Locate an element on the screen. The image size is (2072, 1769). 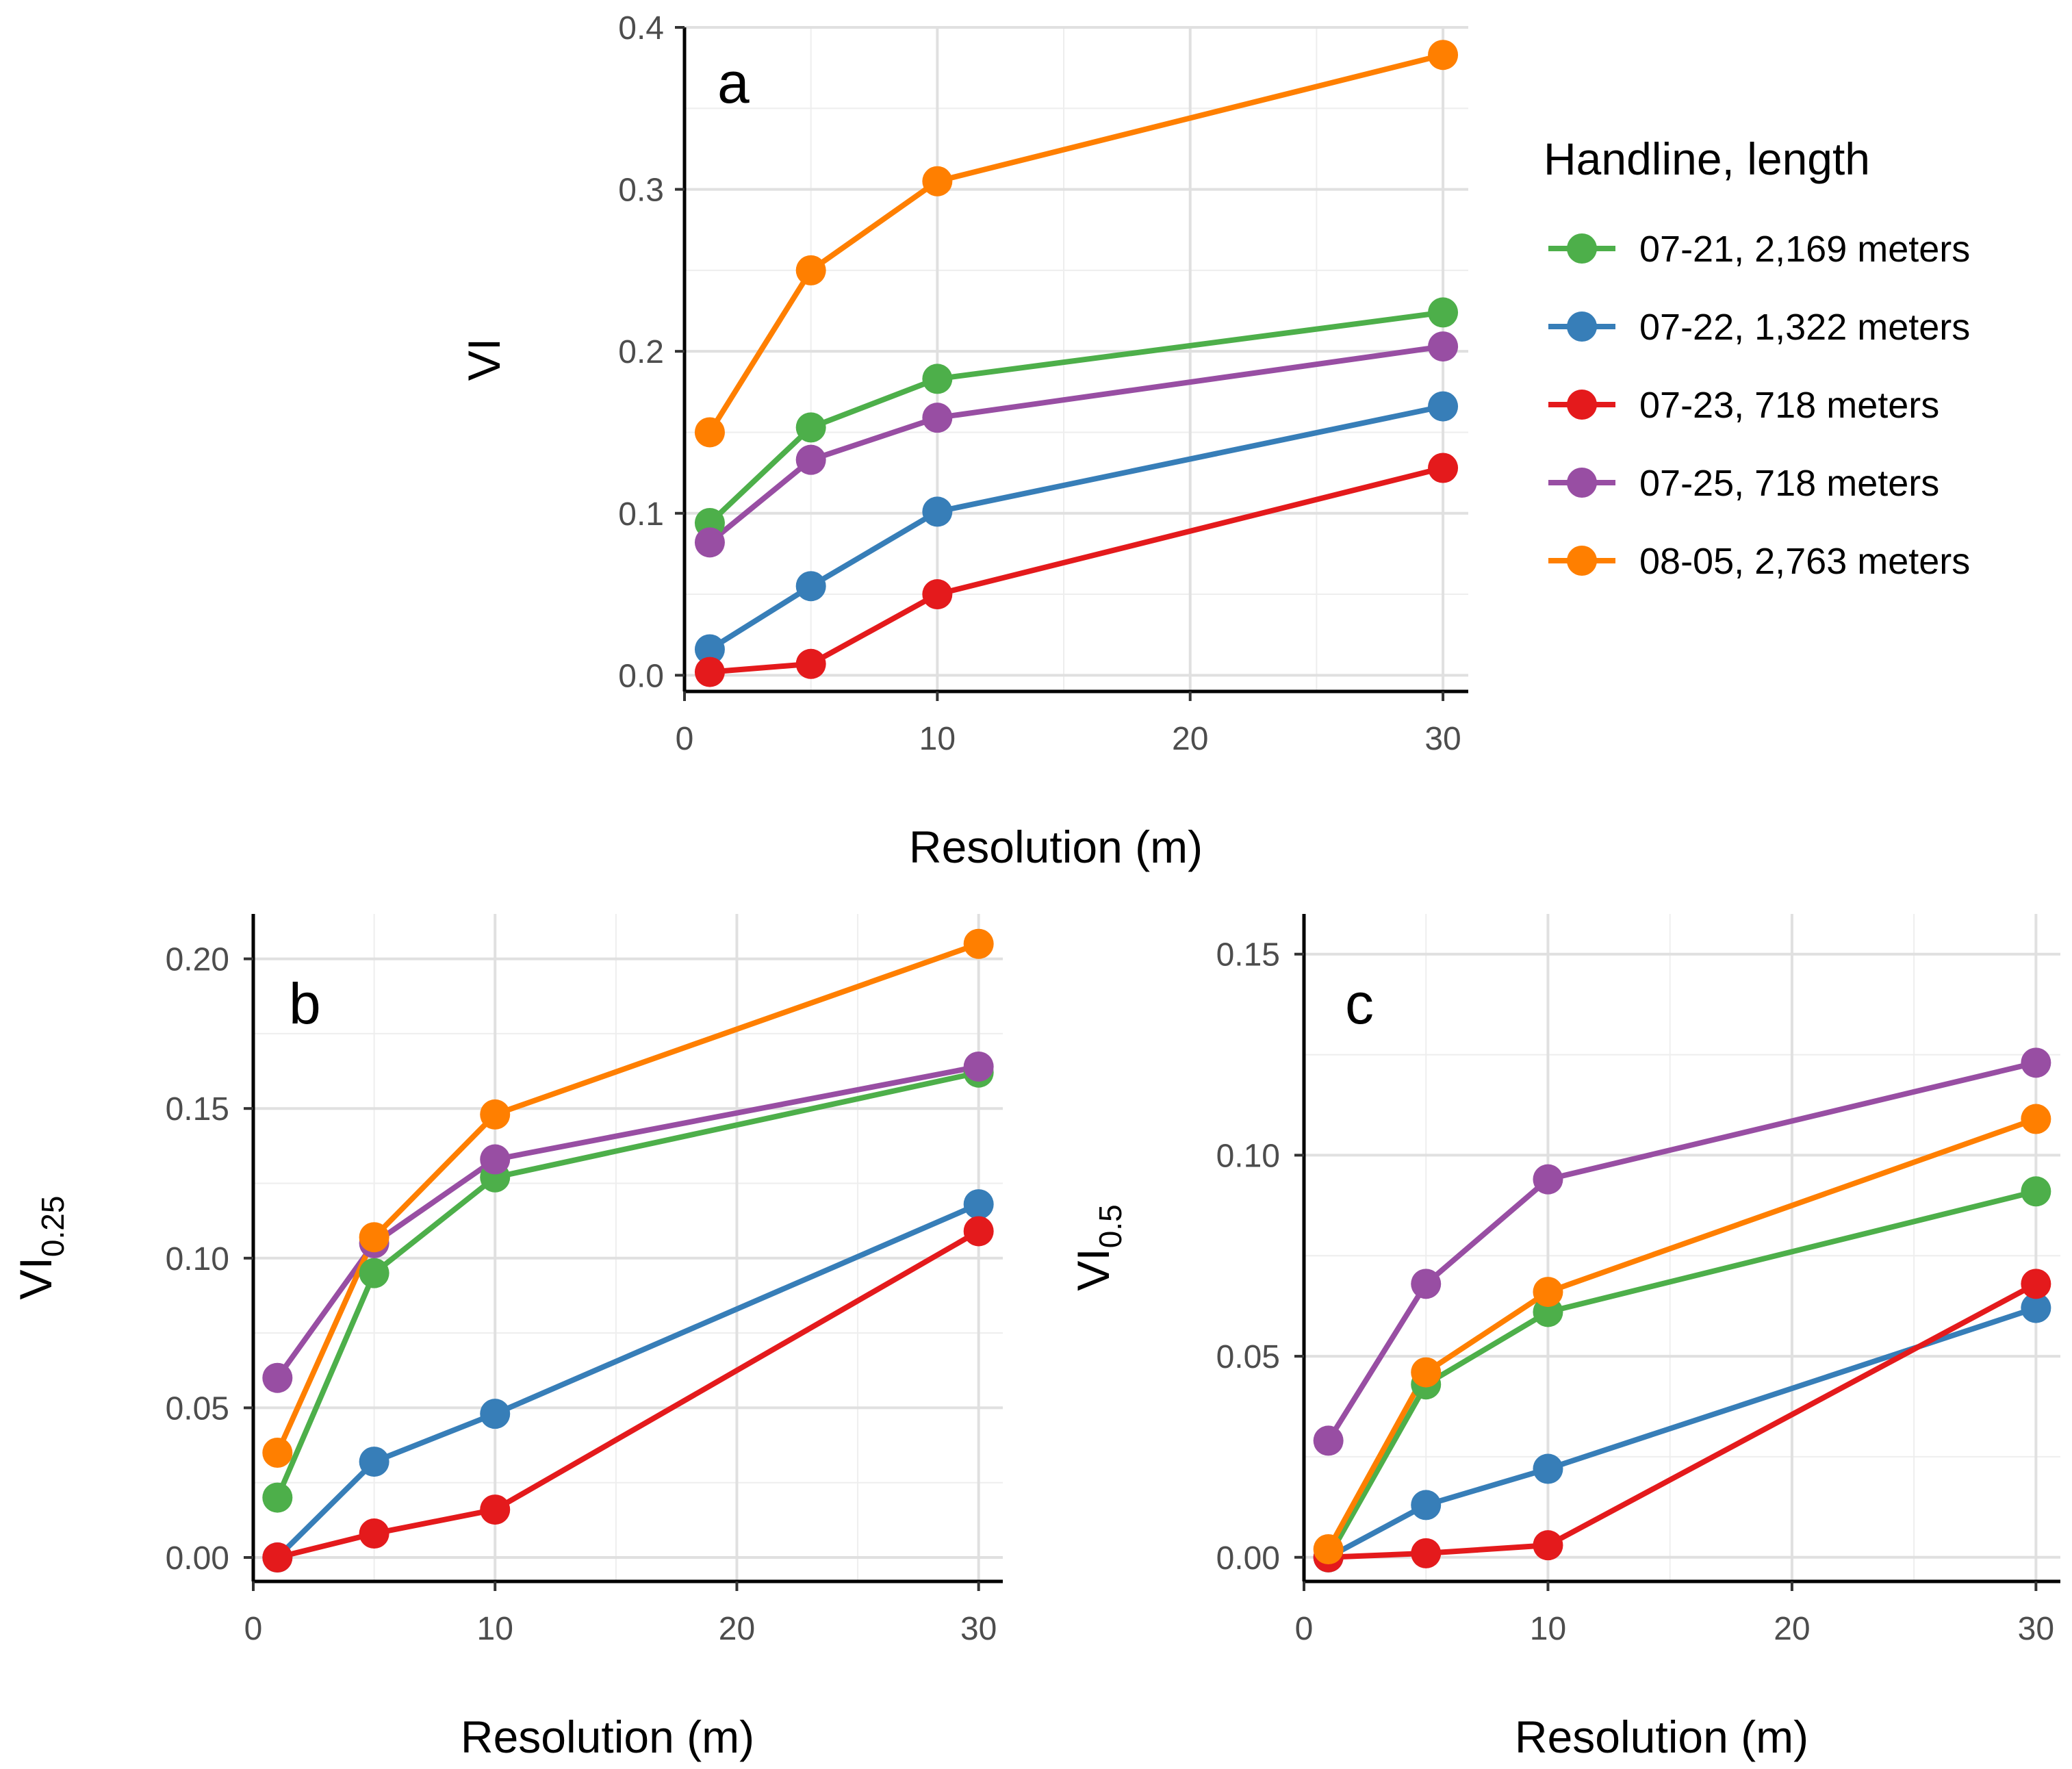
legend-label: 07-21, 2,169 meters is located at coordinates (1805, 250).